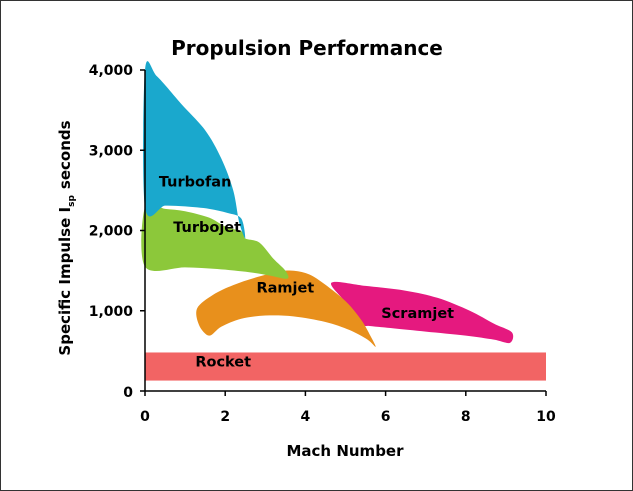 The image size is (633, 491). I want to click on y-tick-label: 1,000, so click(111, 312).